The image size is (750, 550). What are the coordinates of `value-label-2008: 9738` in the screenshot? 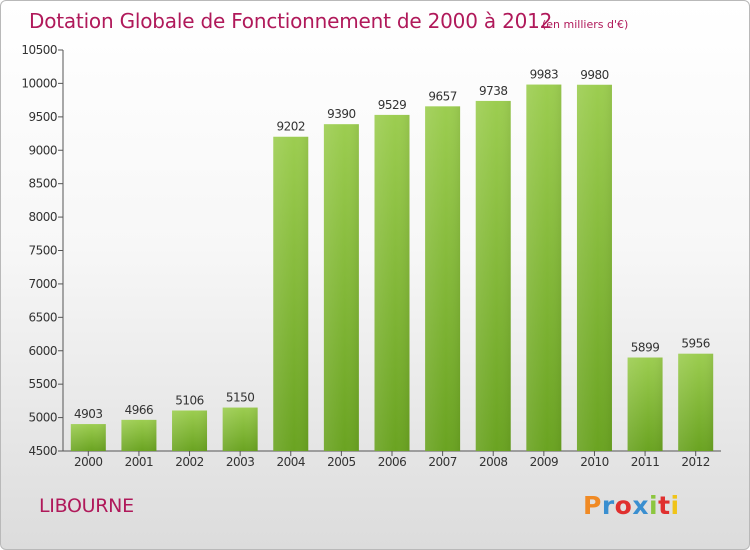 It's located at (493, 91).